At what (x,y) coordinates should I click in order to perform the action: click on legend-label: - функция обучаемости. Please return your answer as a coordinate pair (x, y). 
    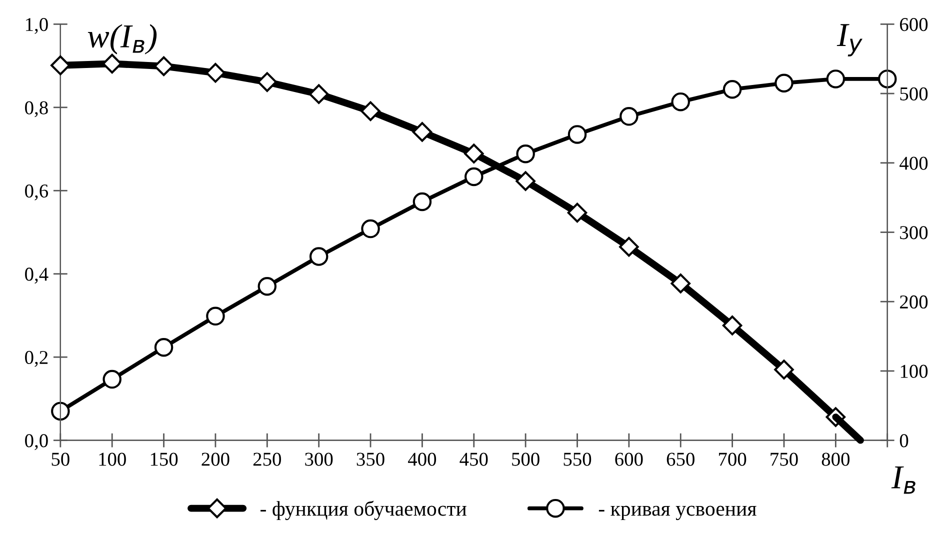
    Looking at the image, I should click on (363, 510).